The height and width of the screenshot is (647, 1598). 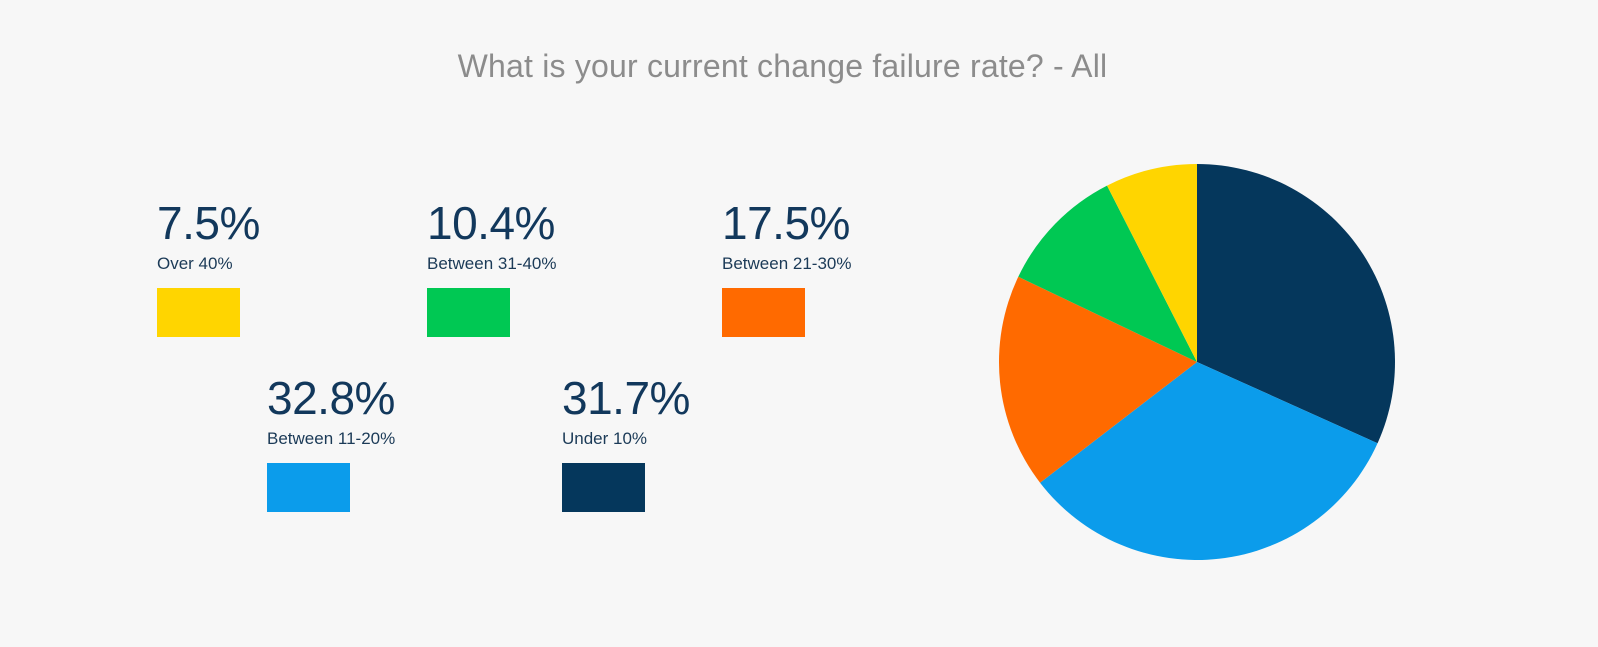 What do you see at coordinates (605, 438) in the screenshot?
I see `legend-label: Under 10%` at bounding box center [605, 438].